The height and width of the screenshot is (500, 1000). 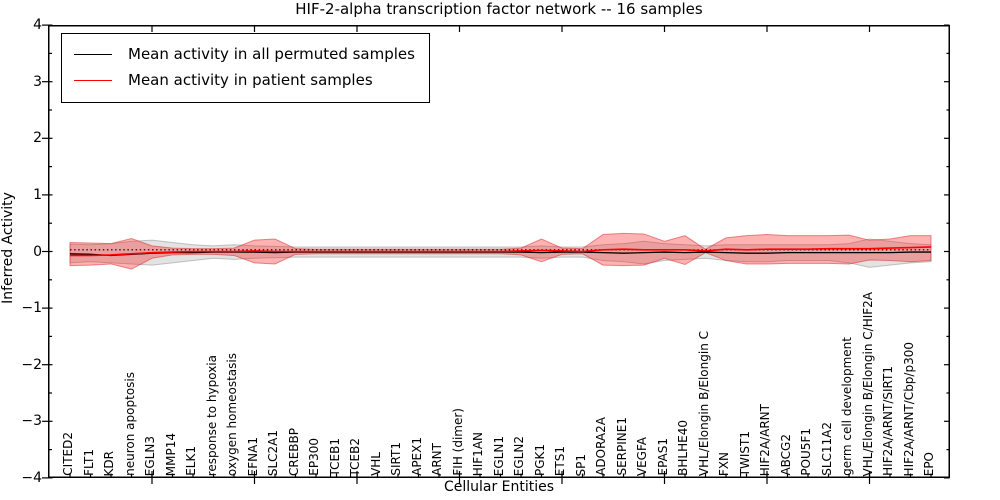 I want to click on x-category-label: EPAS1, so click(x=662, y=457).